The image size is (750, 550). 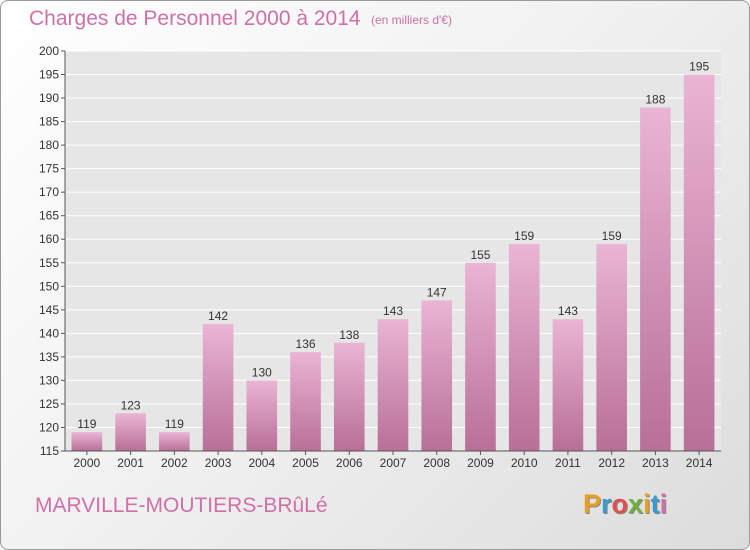 I want to click on x-tick-label: 2005, so click(x=305, y=463).